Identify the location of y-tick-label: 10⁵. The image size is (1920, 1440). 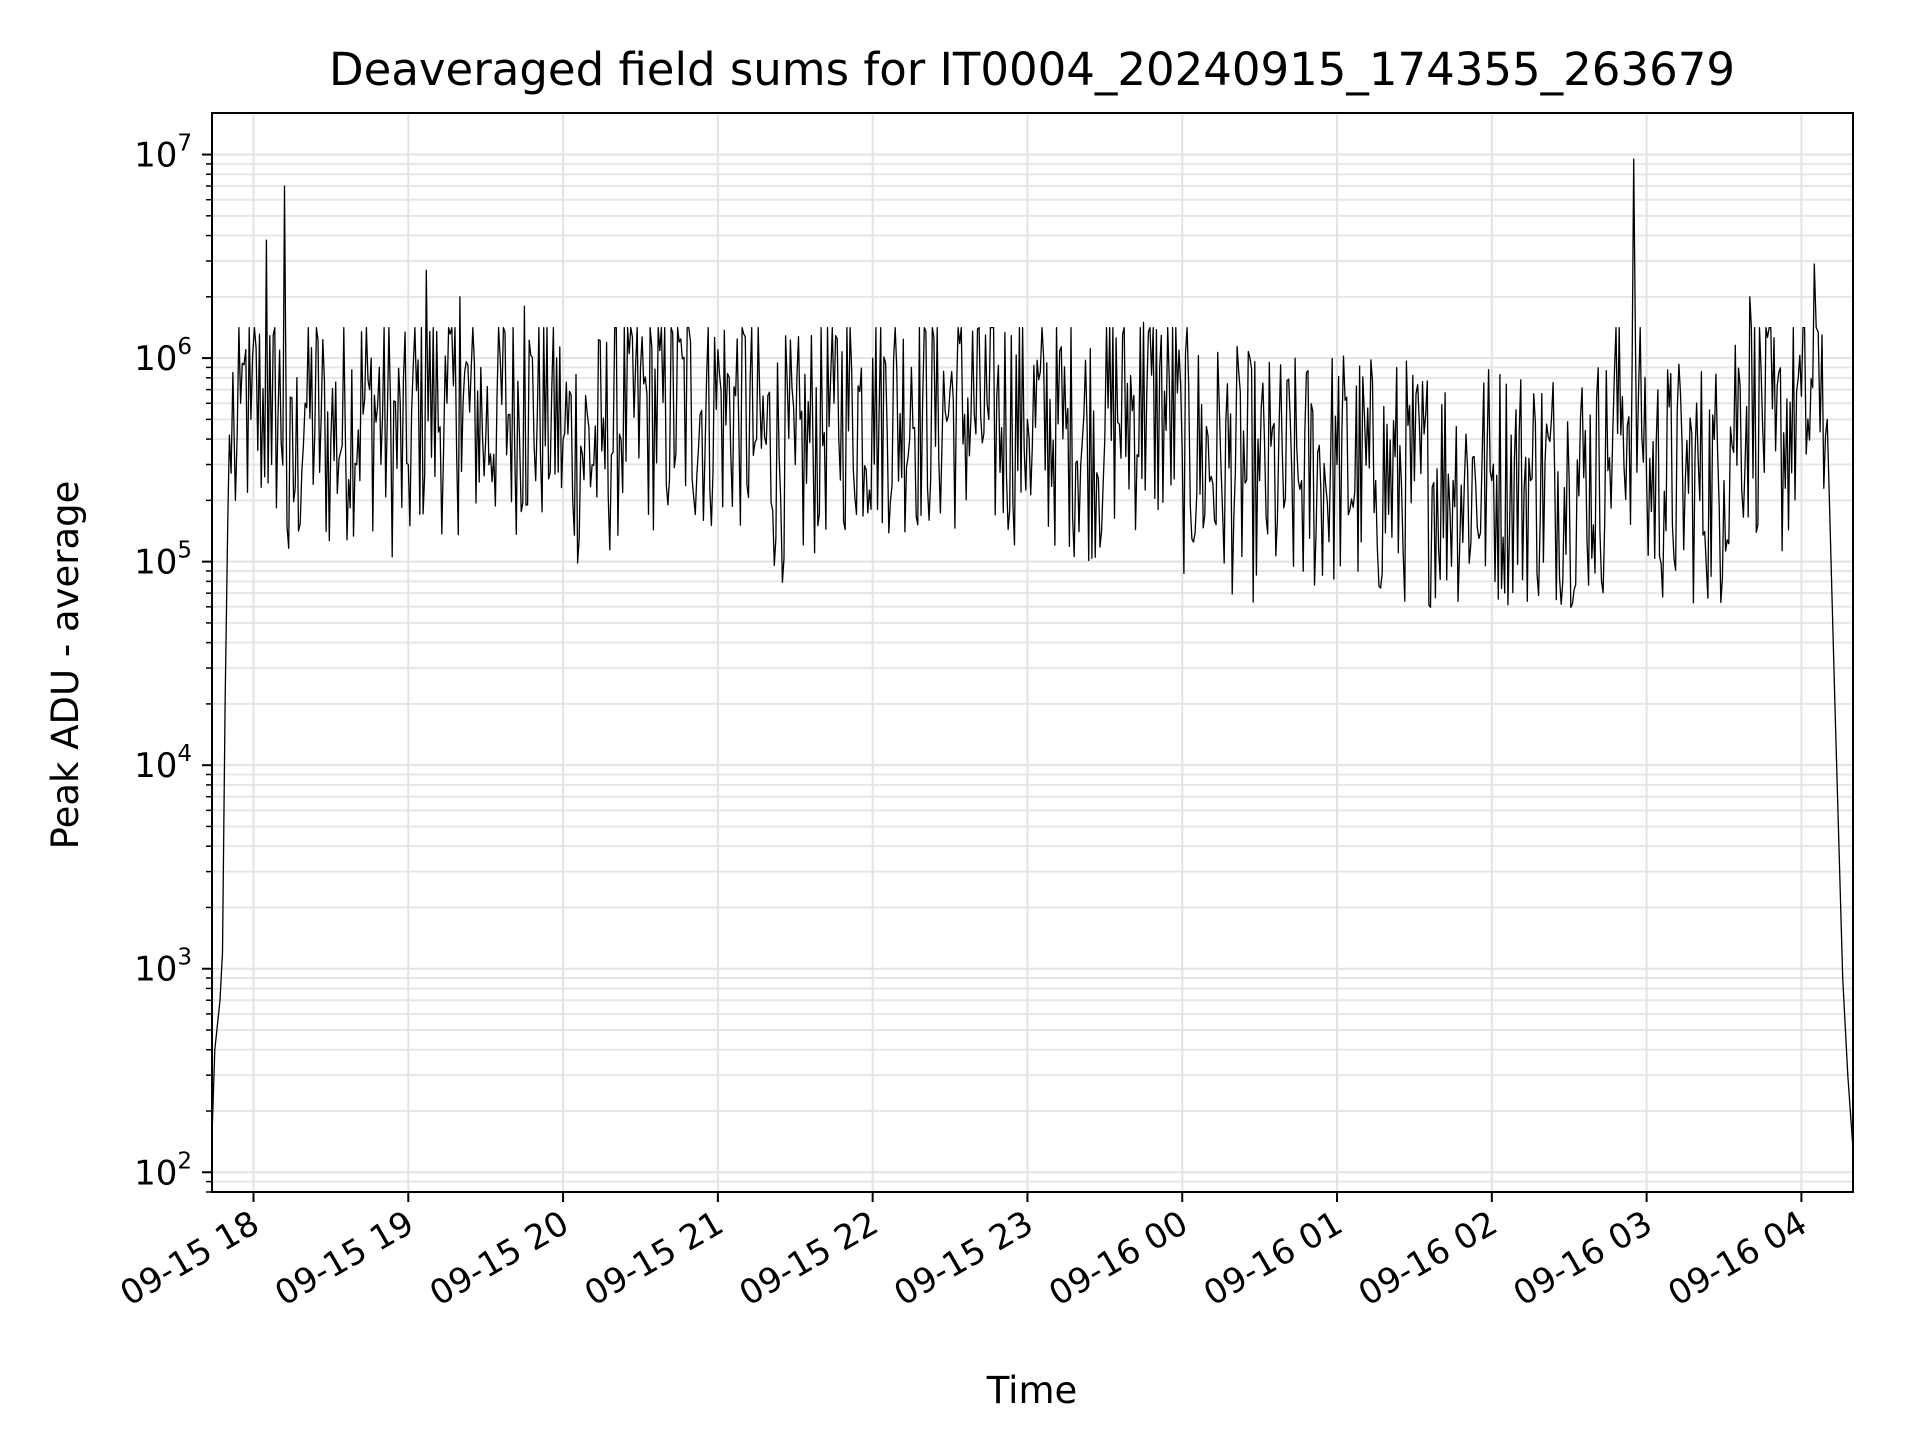
(163, 560).